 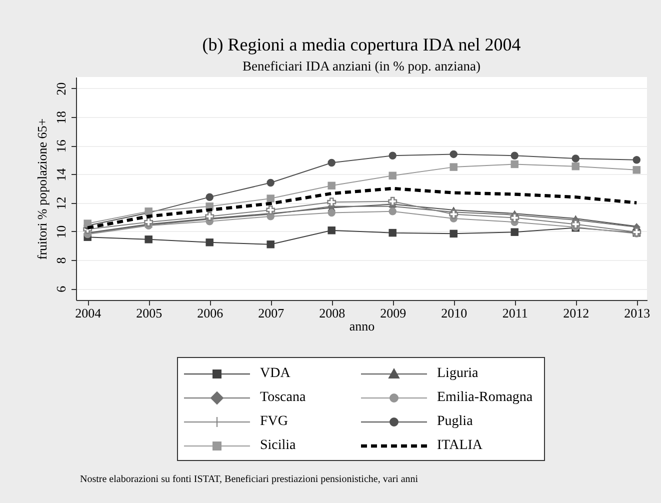 I want to click on legend-label: VDA, so click(x=275, y=374).